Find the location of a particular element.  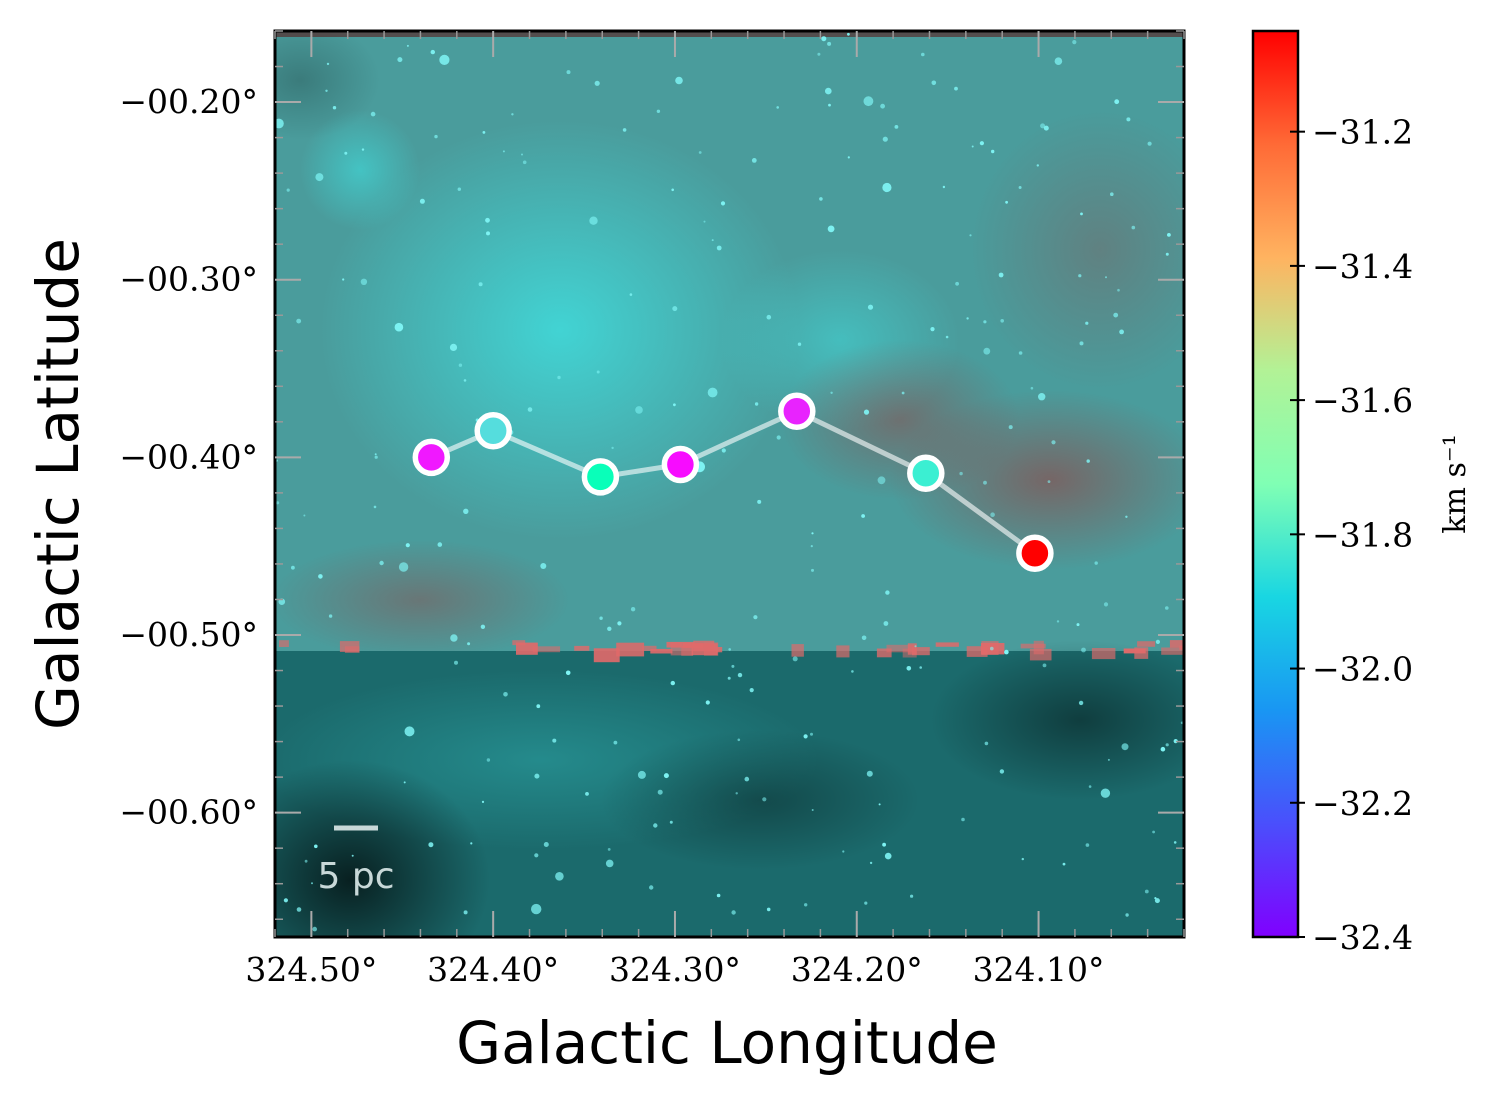

colorbar is located at coordinates (1275, 484).